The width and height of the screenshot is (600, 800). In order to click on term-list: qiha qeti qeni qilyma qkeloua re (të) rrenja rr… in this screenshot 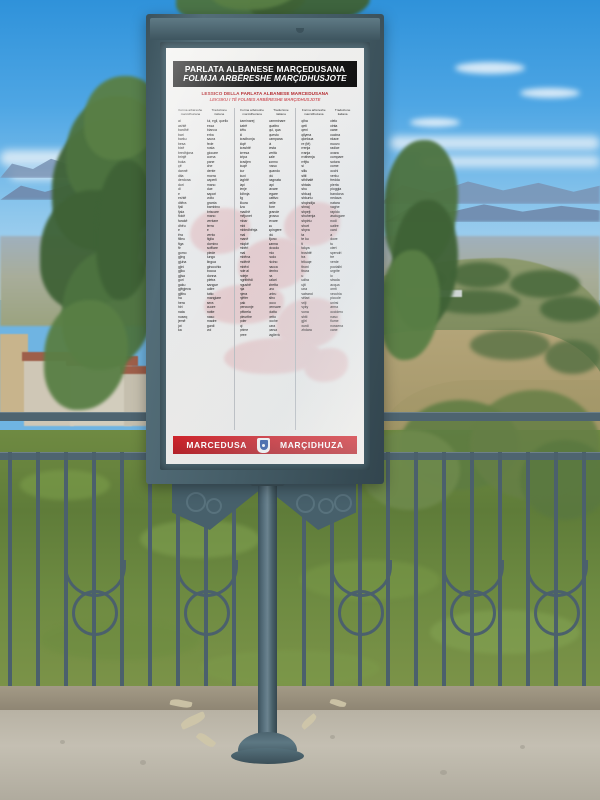, I will do `click(313, 226)`.